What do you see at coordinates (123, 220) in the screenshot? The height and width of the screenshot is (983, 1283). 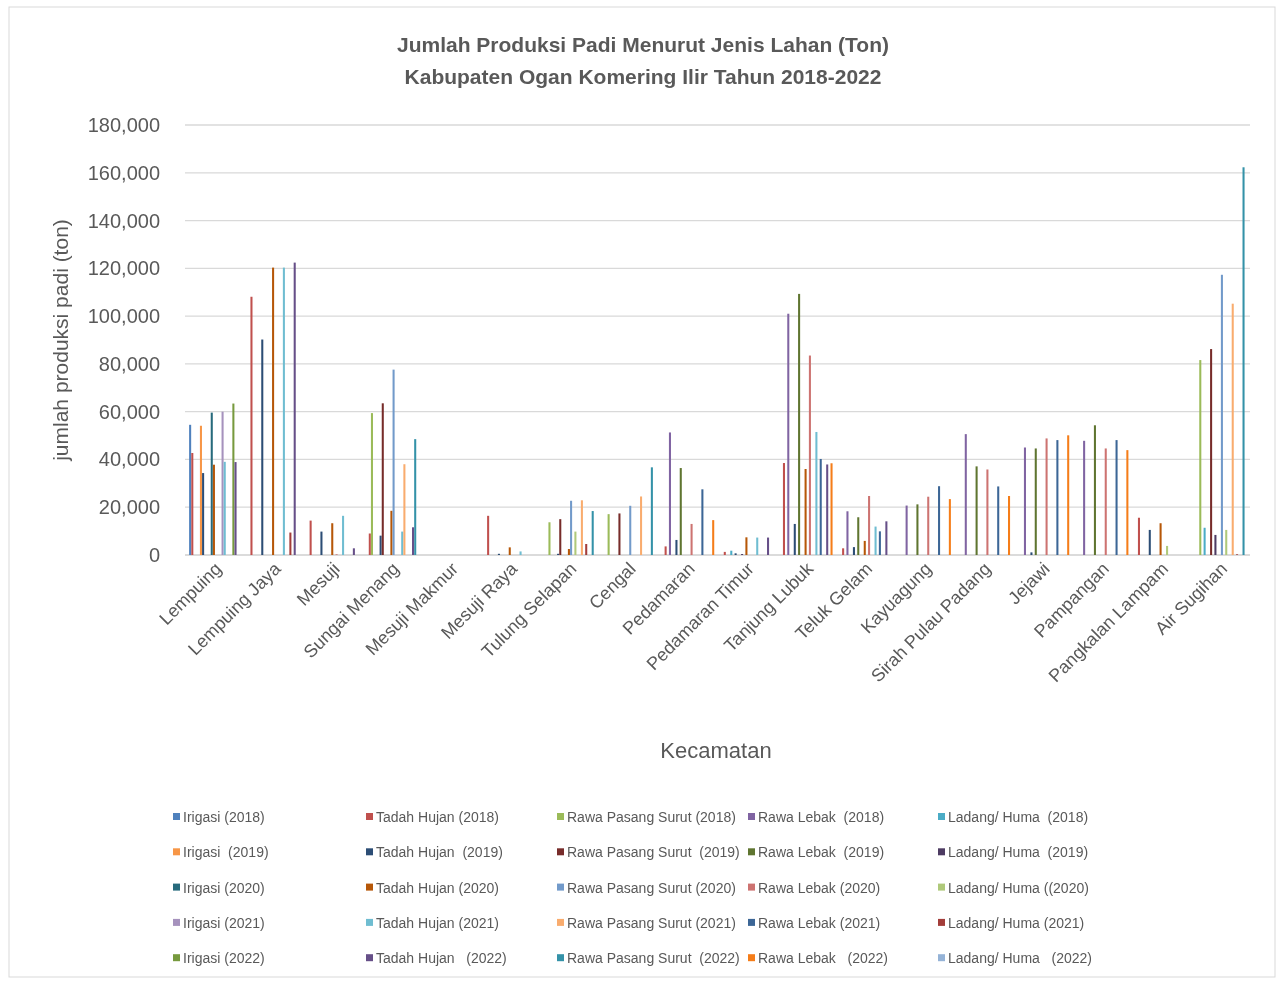 I see `y-tick-label: 140,000` at bounding box center [123, 220].